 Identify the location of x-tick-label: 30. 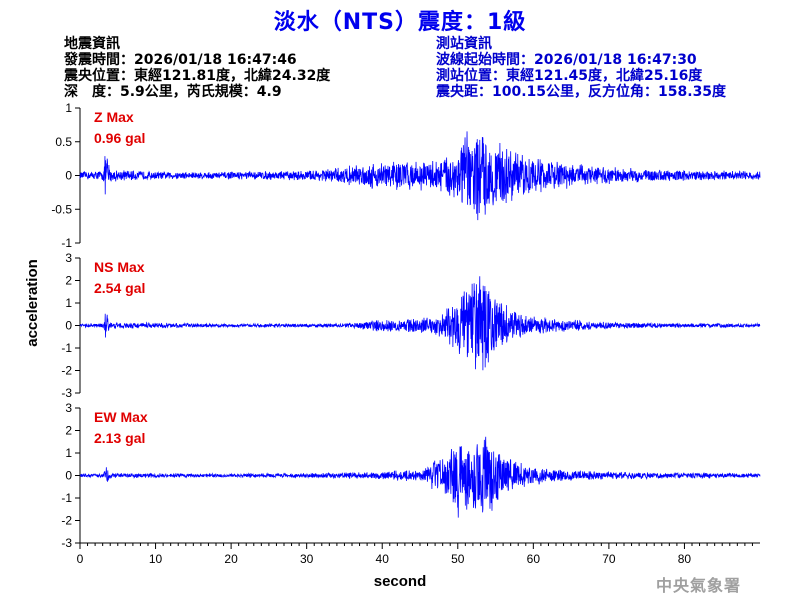
(307, 559).